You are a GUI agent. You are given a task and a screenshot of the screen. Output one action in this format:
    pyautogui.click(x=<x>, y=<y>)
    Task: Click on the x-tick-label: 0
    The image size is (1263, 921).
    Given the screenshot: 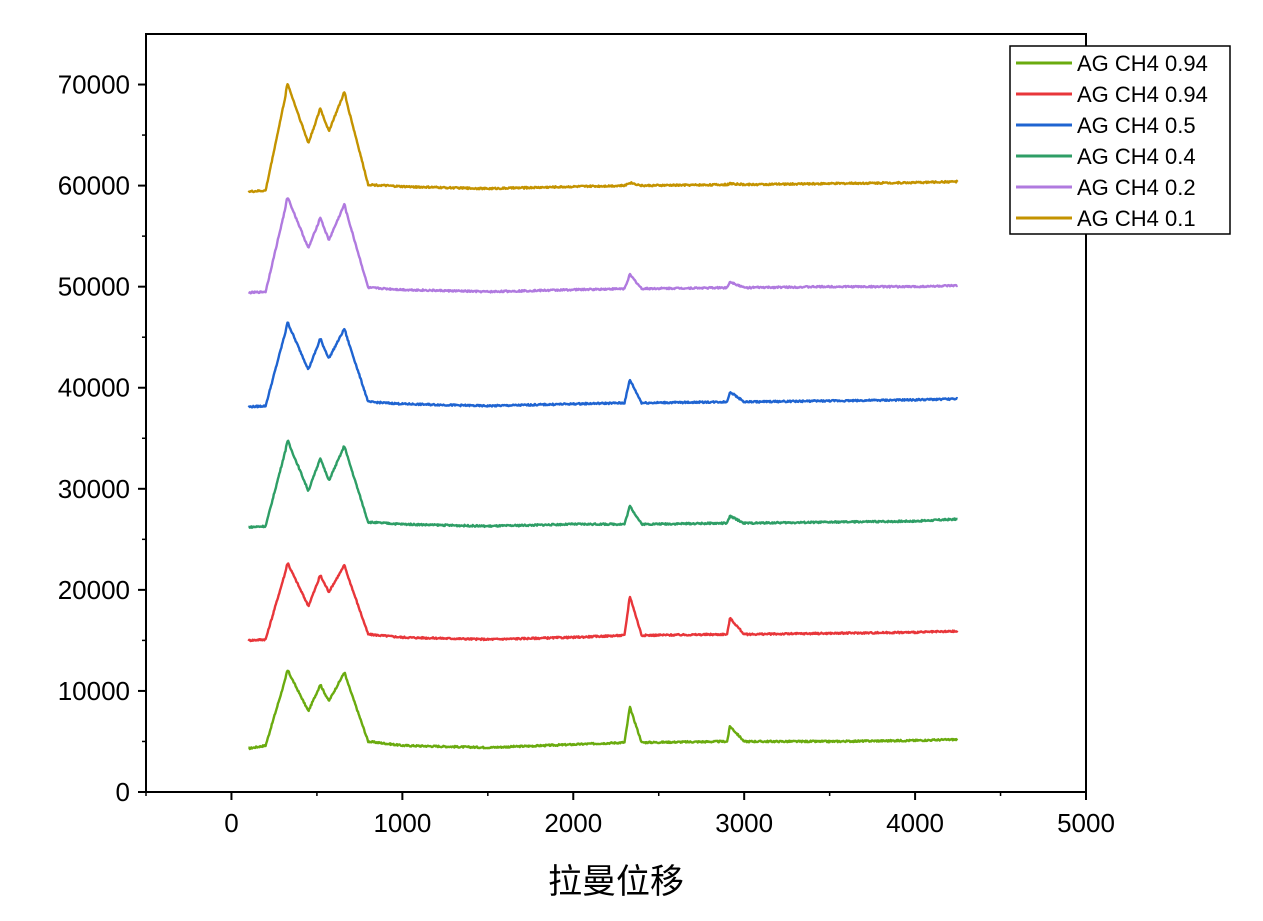 What is the action you would take?
    pyautogui.click(x=231, y=823)
    